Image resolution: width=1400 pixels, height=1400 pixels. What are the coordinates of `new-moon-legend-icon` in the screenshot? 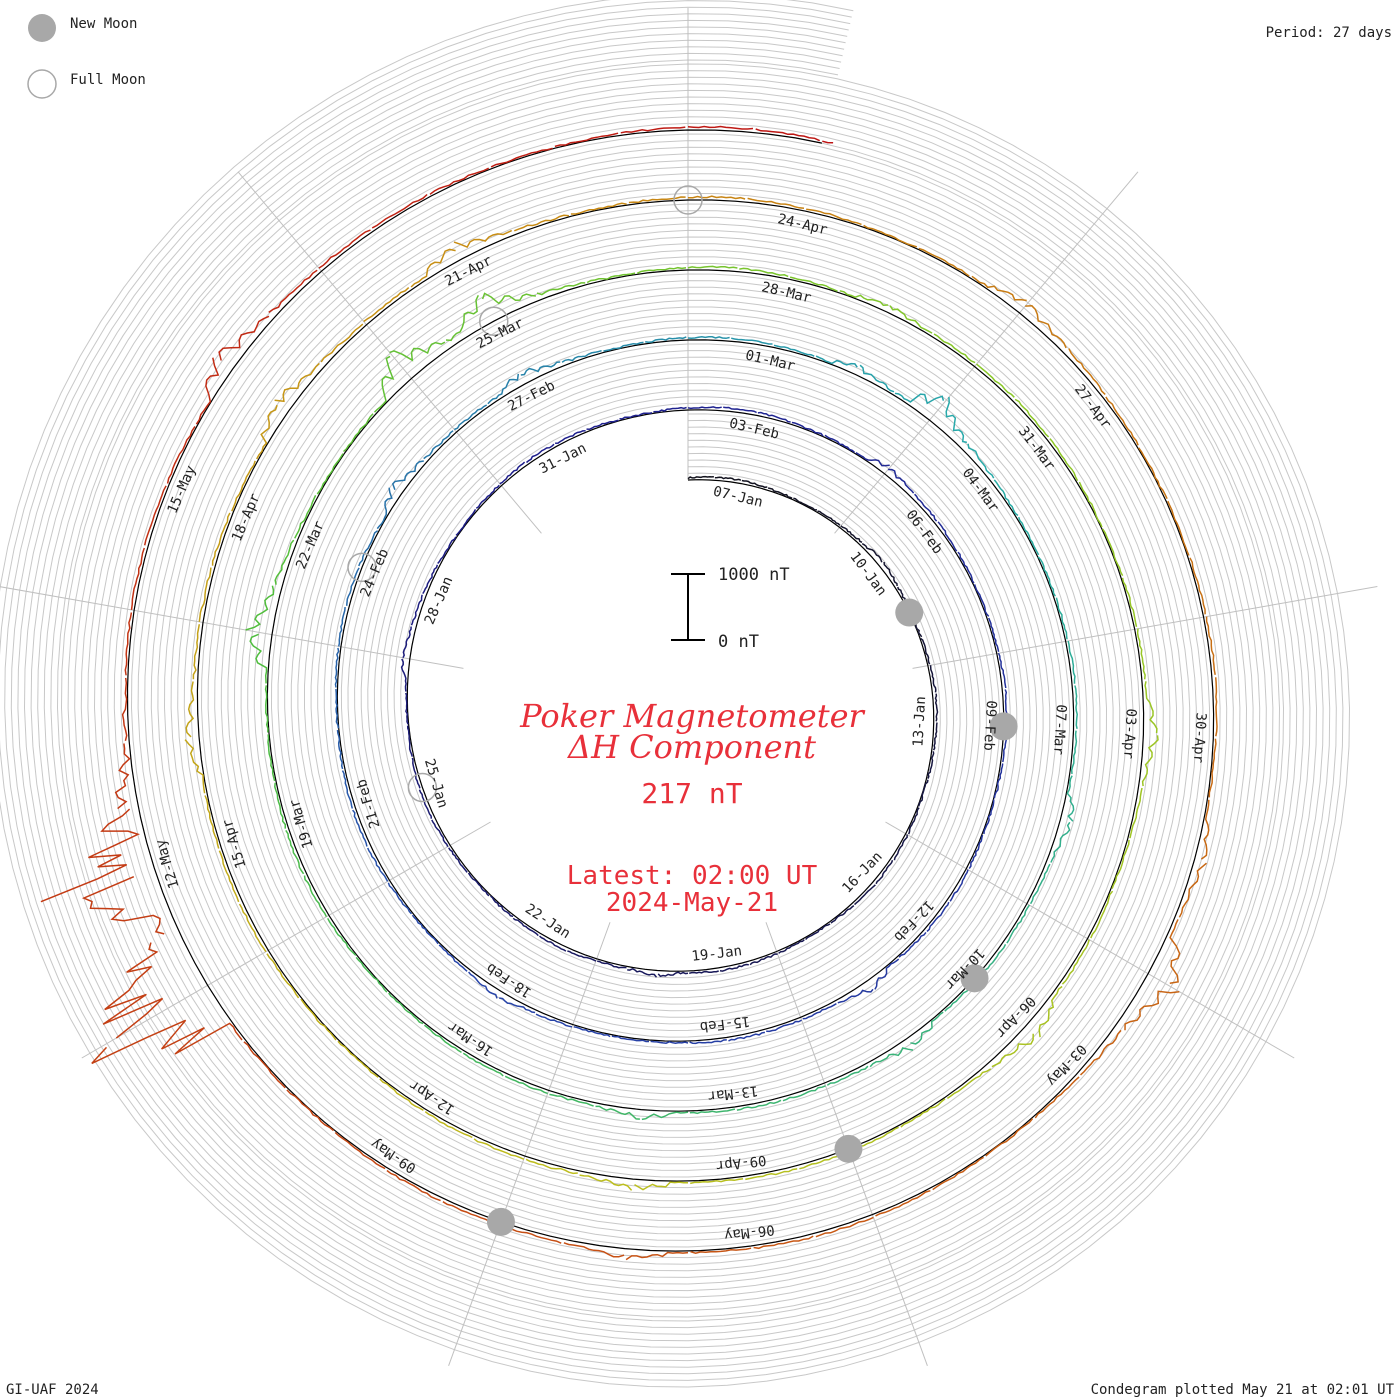 It's located at (42, 28).